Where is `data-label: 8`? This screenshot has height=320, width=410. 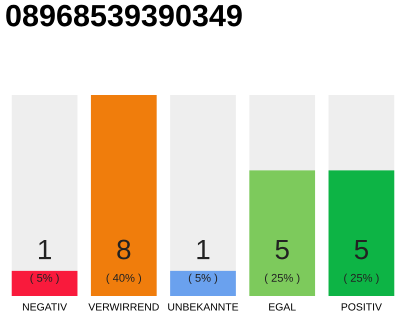
data-label: 8 is located at coordinates (123, 250).